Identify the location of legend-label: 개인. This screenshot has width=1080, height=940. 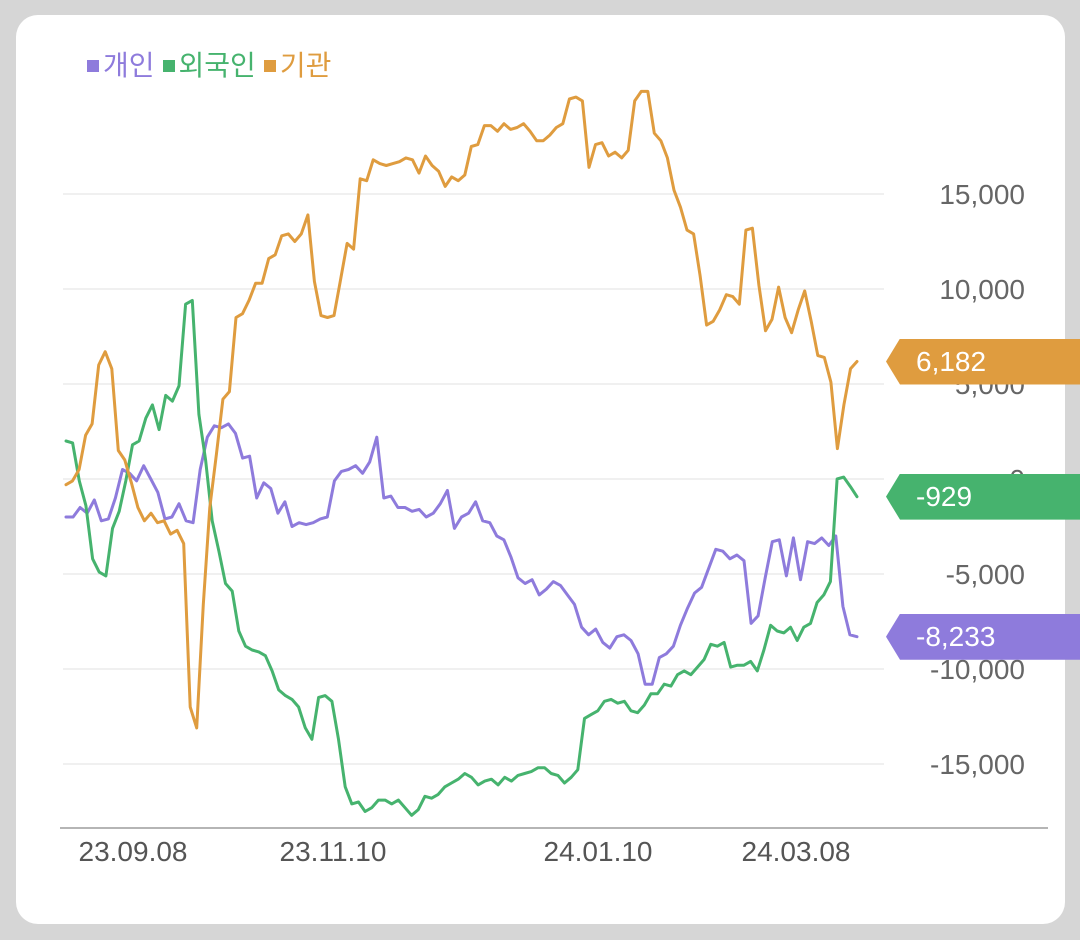
(129, 65).